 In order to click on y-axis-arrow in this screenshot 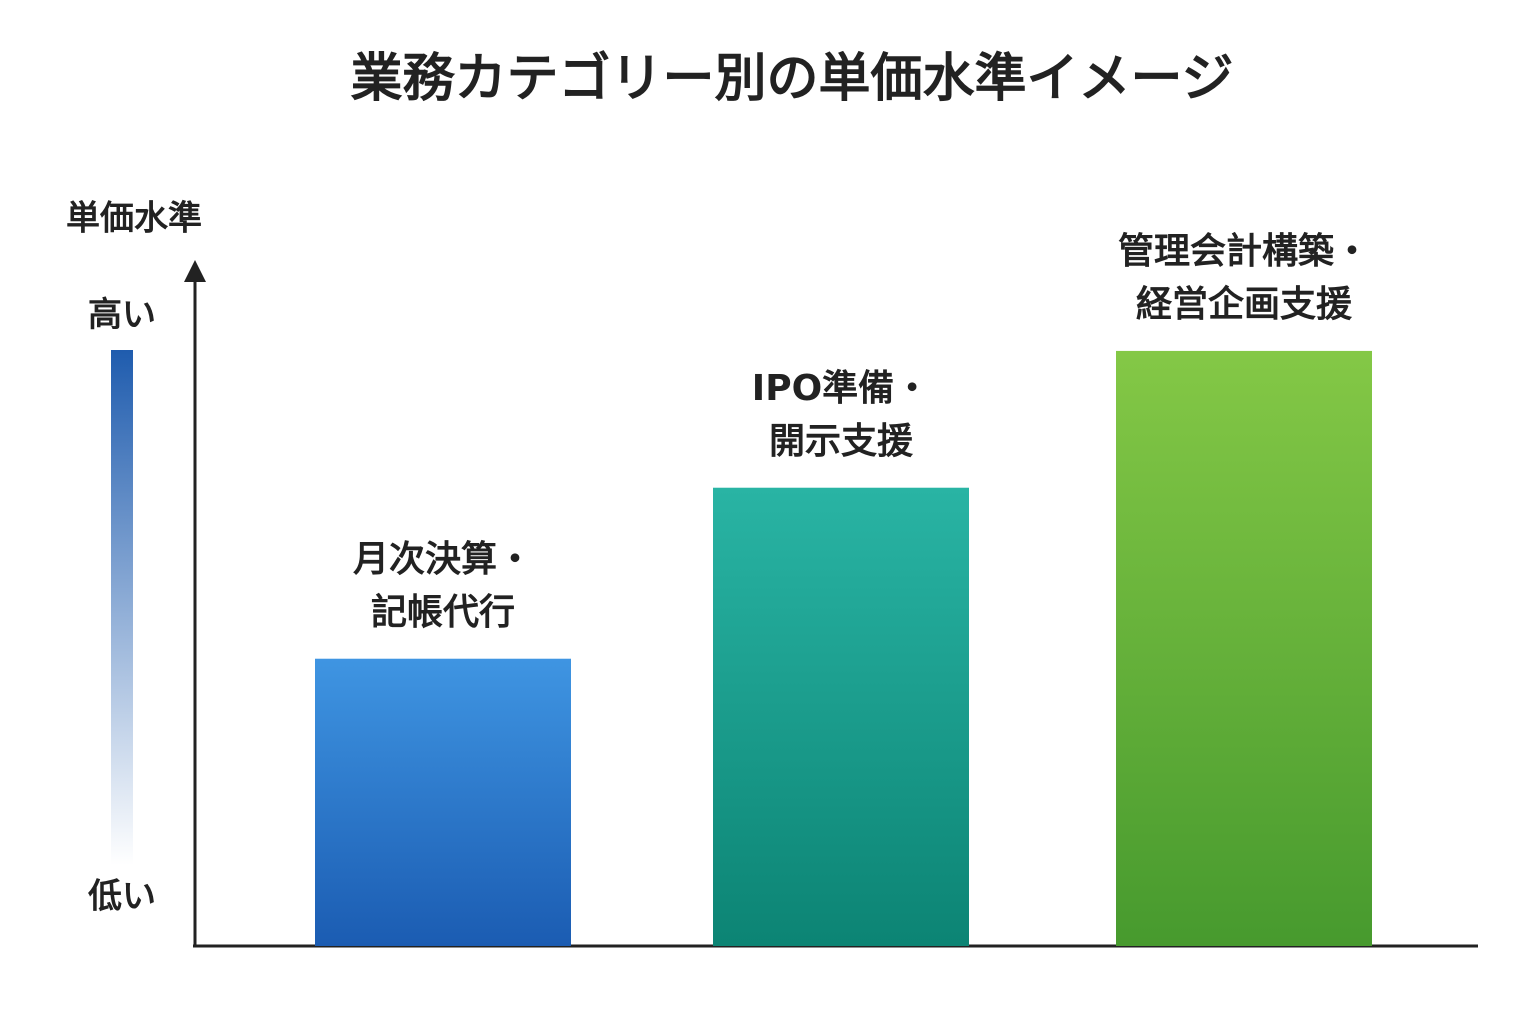, I will do `click(195, 271)`.